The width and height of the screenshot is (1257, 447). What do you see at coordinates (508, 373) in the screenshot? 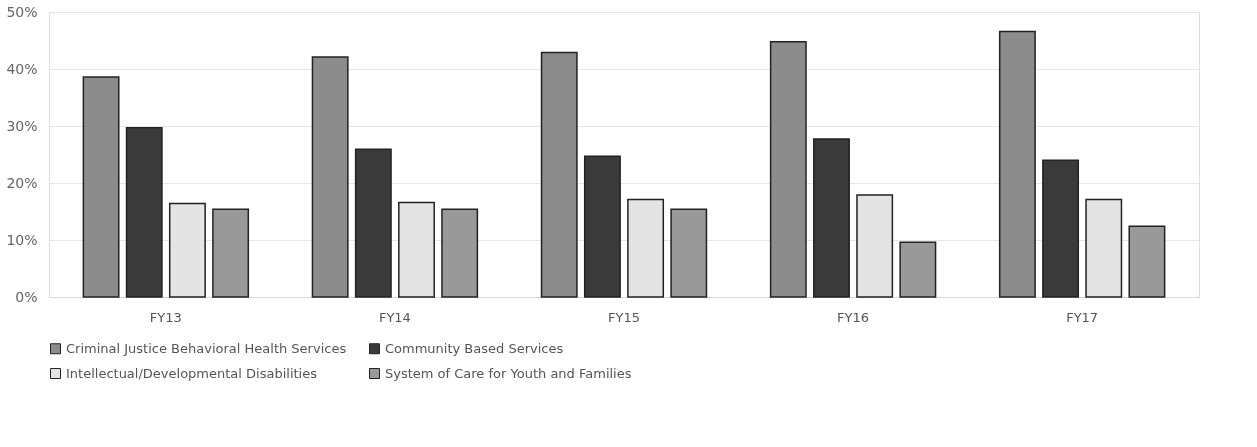
I see `legend-label: System of Care for Youth and Families` at bounding box center [508, 373].